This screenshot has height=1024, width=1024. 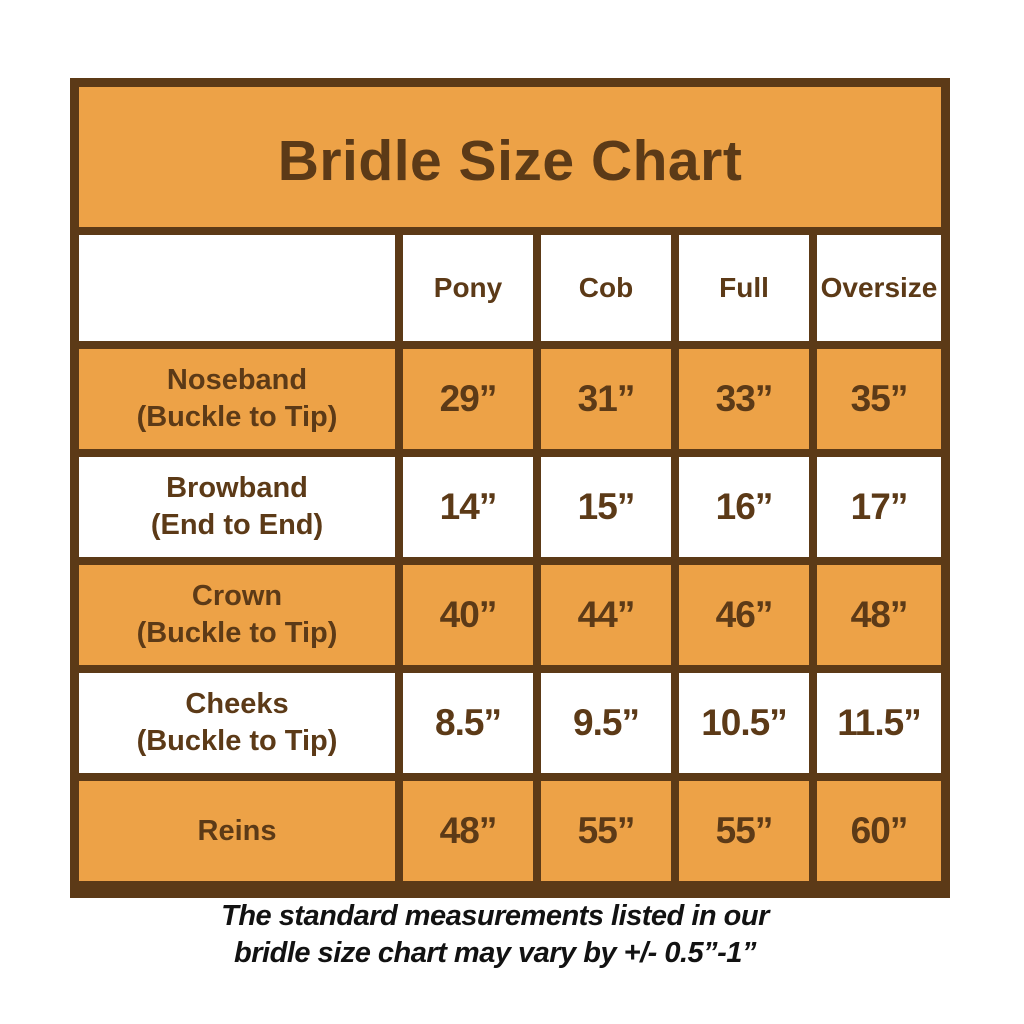 I want to click on row-label-text: Browband, so click(x=237, y=488).